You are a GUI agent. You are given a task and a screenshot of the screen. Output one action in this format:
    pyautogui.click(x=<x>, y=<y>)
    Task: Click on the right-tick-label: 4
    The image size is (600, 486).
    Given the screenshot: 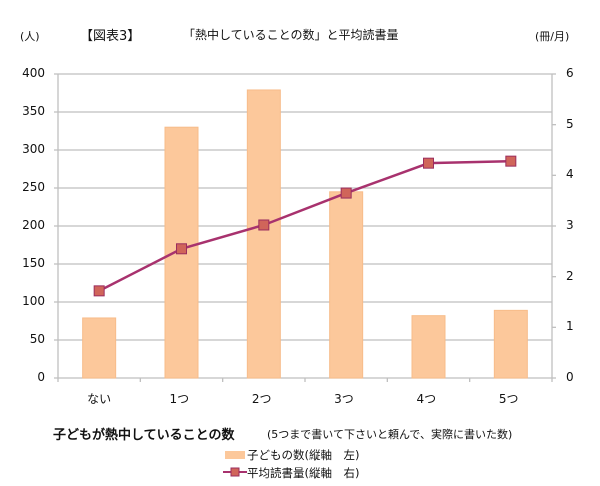 What is the action you would take?
    pyautogui.click(x=570, y=174)
    